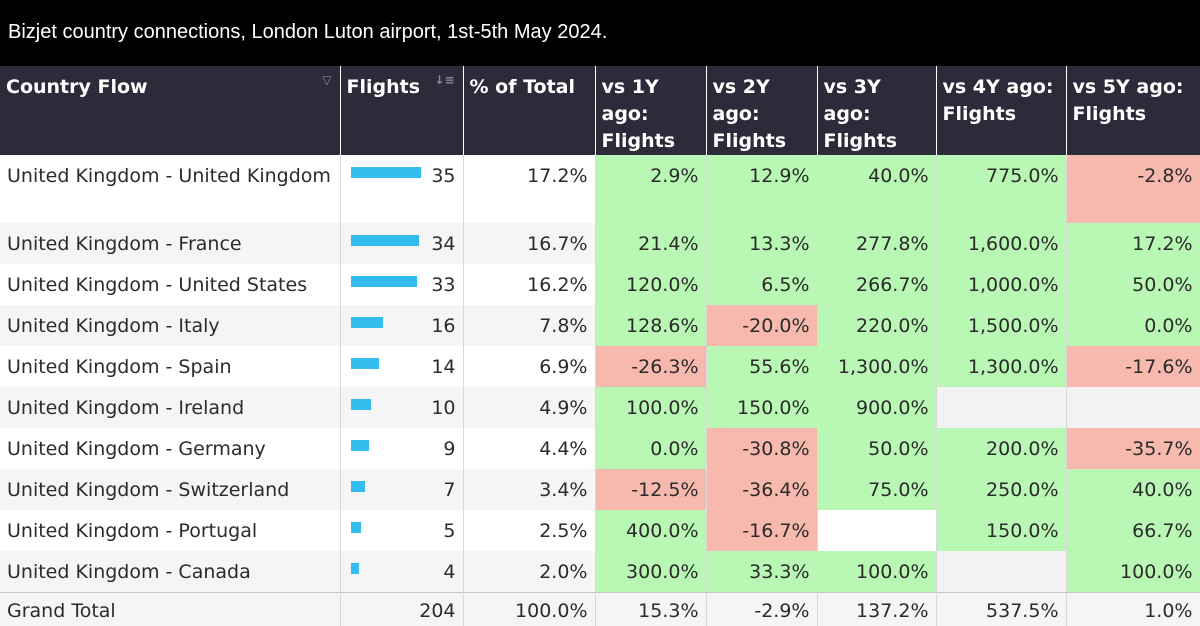 This screenshot has height=626, width=1200. What do you see at coordinates (402, 110) in the screenshot?
I see `column-header-flights: Flights ↓≡` at bounding box center [402, 110].